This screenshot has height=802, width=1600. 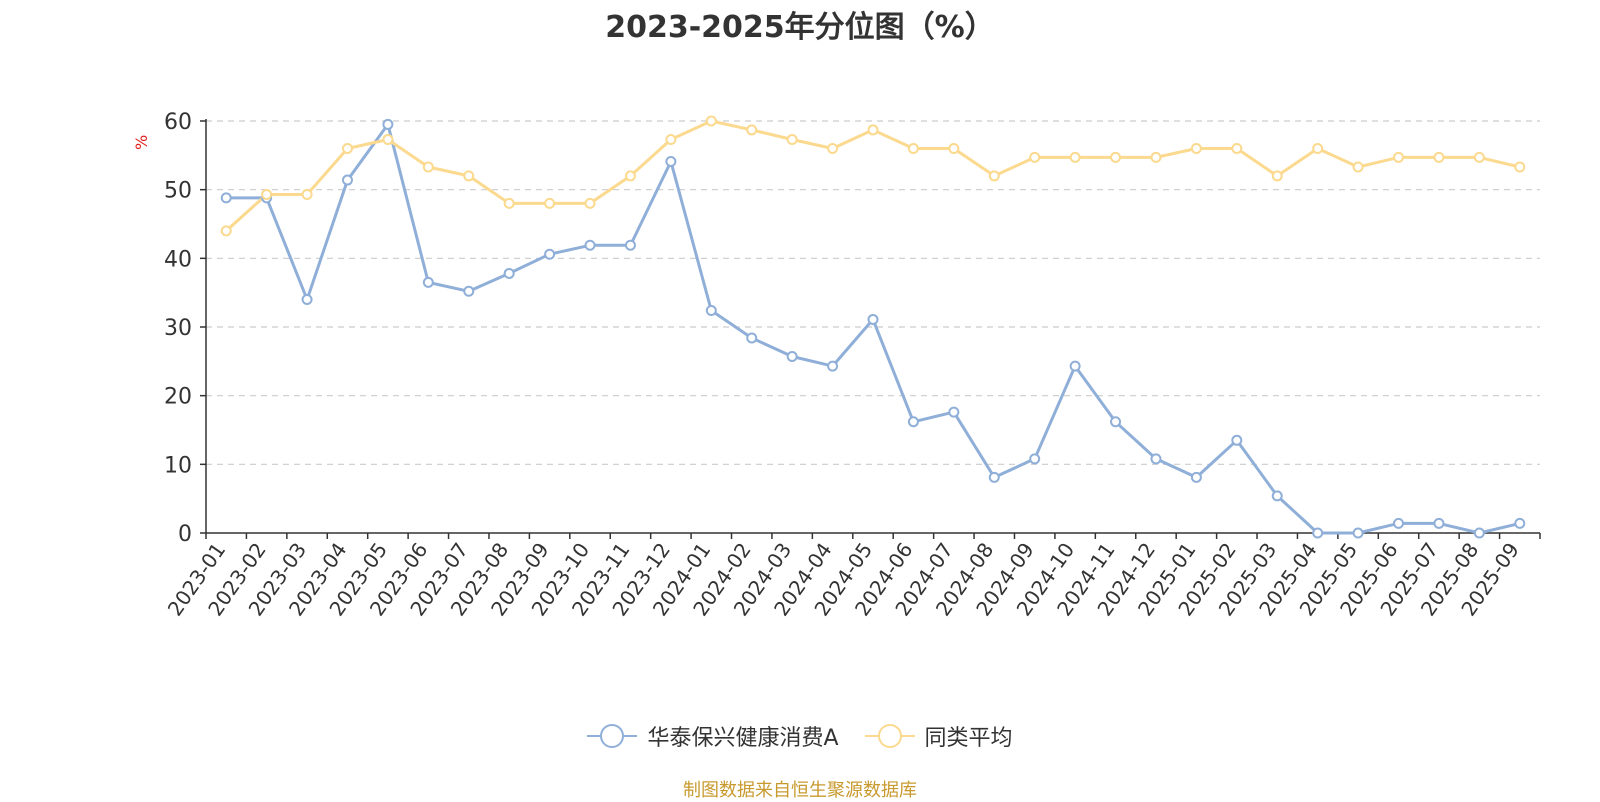 I want to click on y-tick-label-10: 10, so click(x=178, y=465).